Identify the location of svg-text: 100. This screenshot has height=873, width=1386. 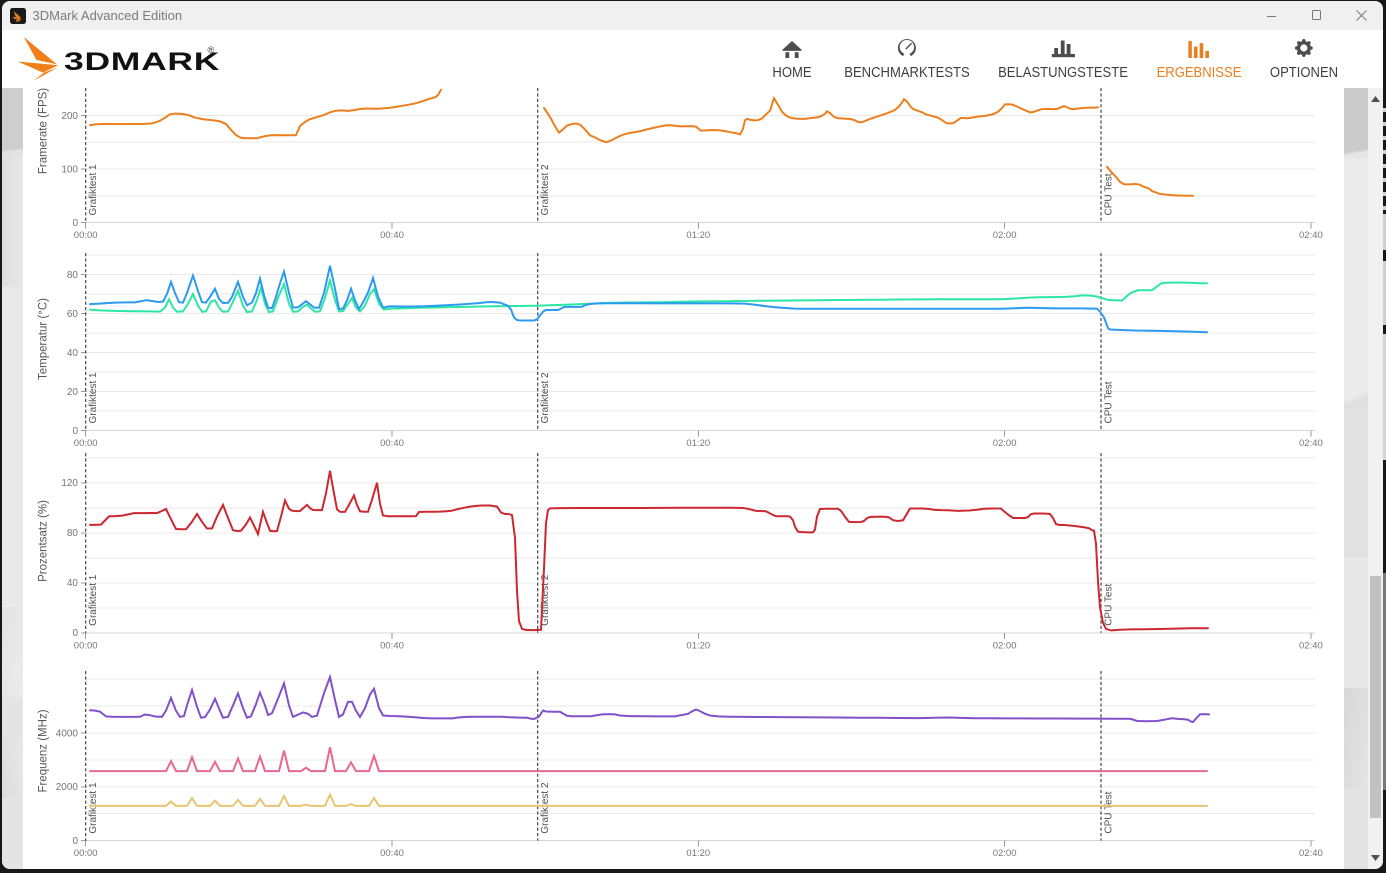
(69, 169).